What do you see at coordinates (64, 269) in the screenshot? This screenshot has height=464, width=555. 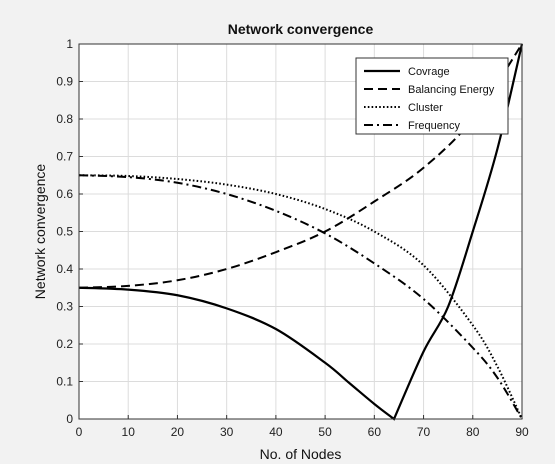 I see `y-tick-label: 0.4` at bounding box center [64, 269].